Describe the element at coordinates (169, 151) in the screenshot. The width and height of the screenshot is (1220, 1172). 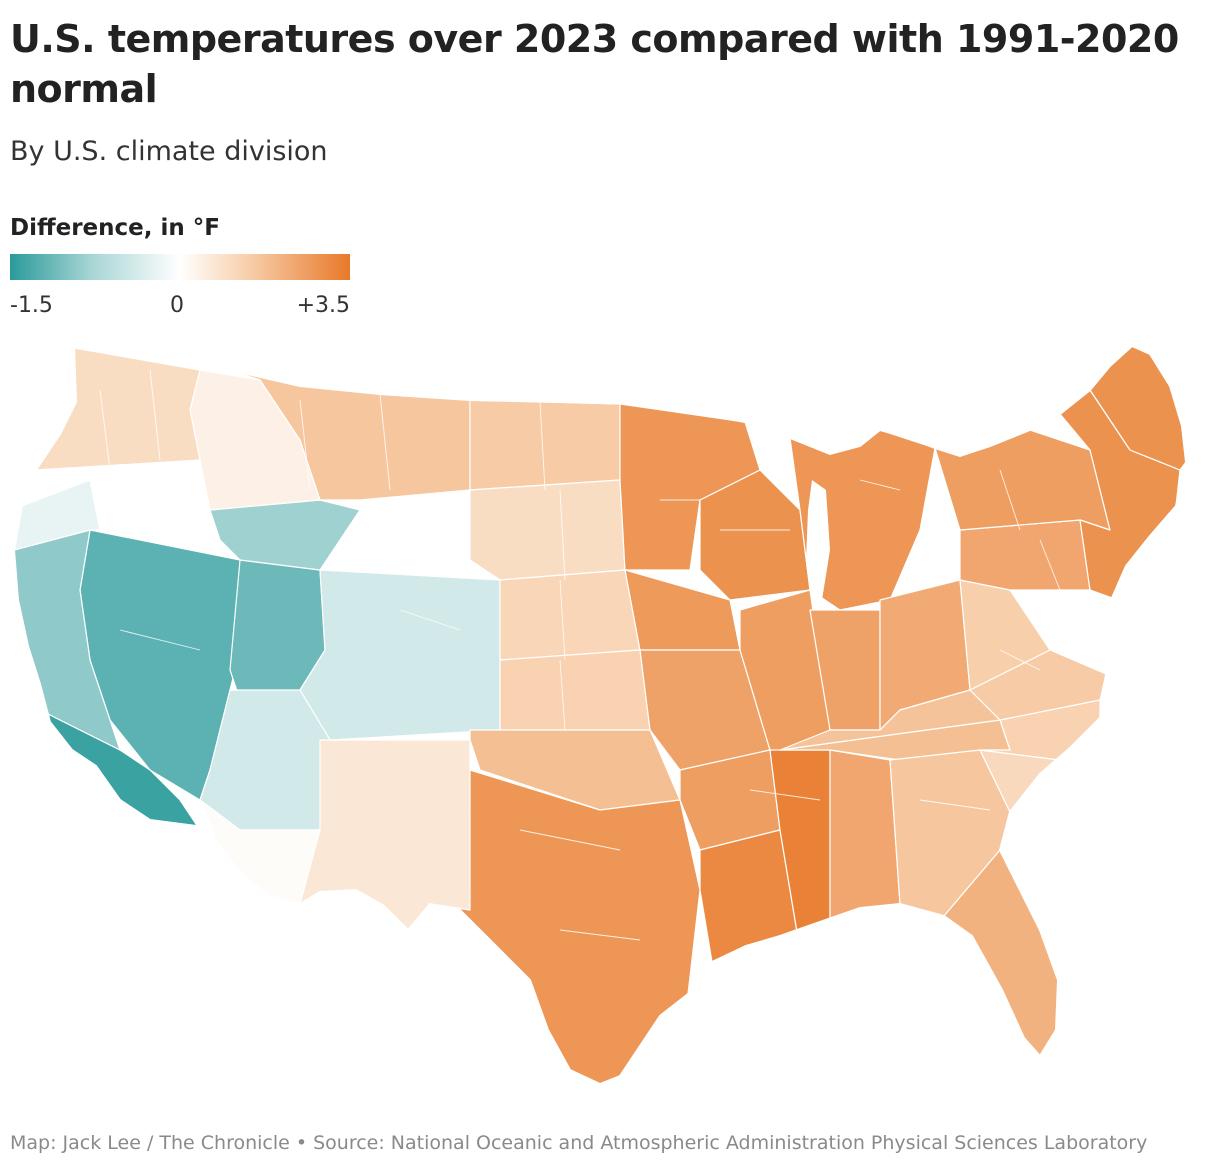
I see `page-subtitle: By U.S. climate division` at that location.